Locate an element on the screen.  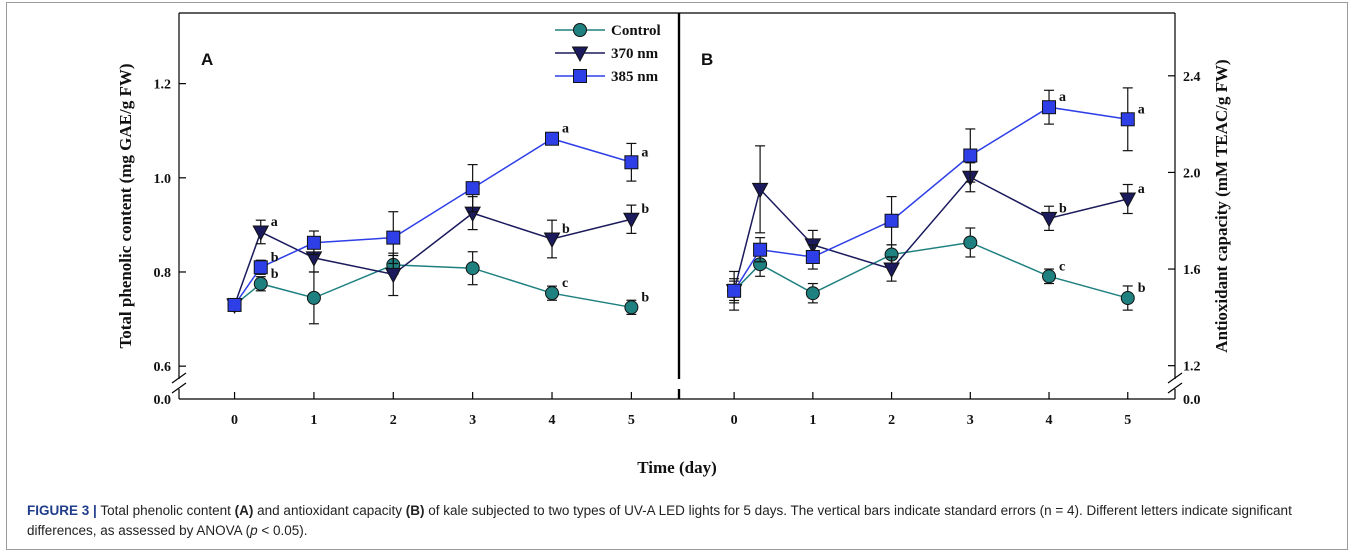
caption-label: FIGURE 3 | is located at coordinates (62, 510).